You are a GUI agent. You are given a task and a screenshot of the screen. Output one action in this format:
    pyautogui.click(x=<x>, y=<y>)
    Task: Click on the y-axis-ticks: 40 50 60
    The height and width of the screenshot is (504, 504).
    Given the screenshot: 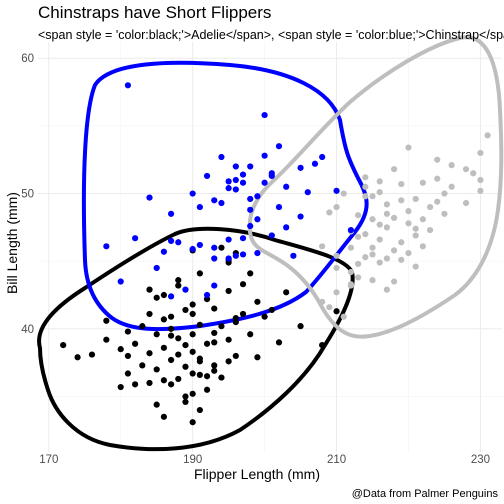 What is the action you would take?
    pyautogui.click(x=27, y=194)
    